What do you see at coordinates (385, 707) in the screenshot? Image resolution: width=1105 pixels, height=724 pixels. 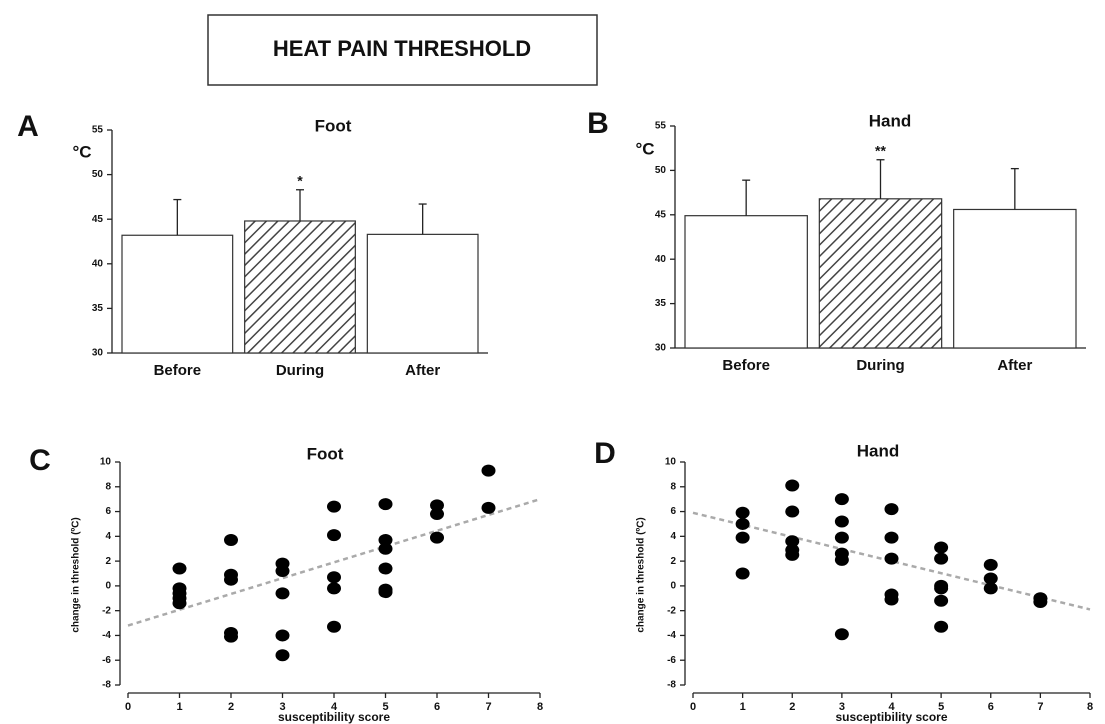 I see `x-tick-label: 5` at bounding box center [385, 707].